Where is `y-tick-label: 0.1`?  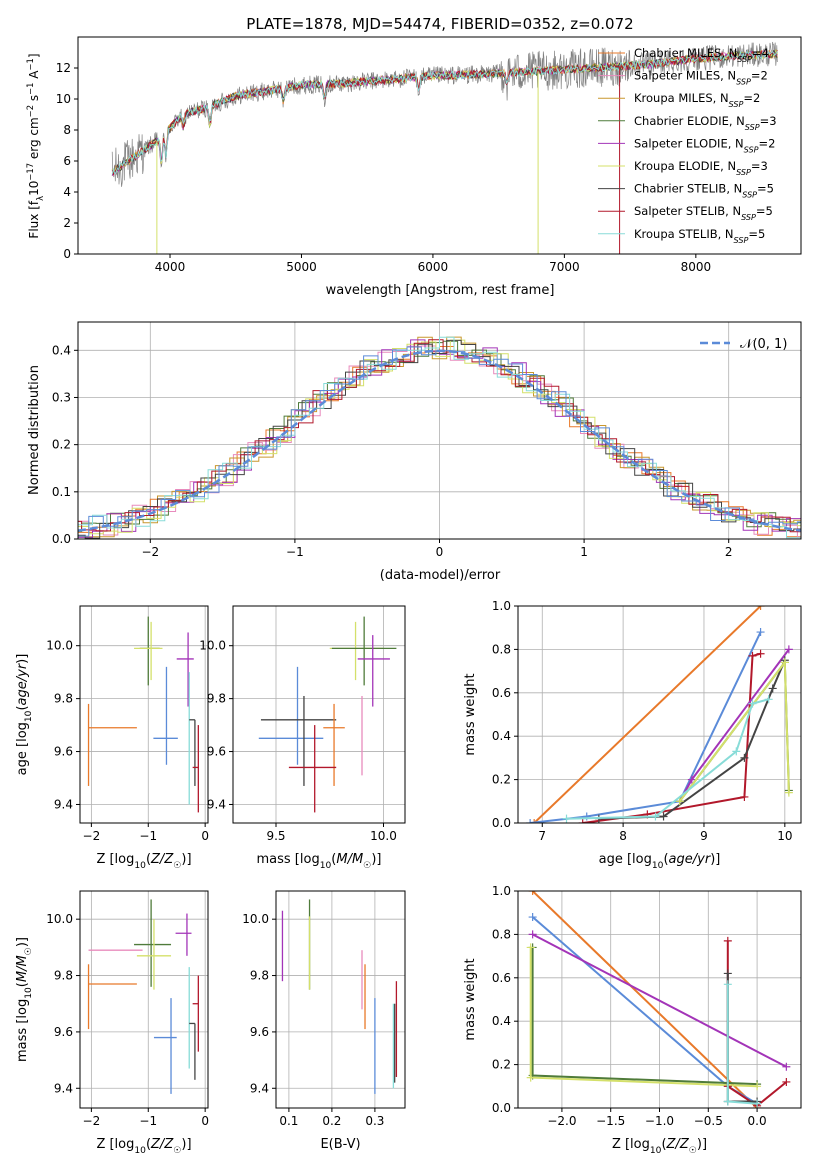
y-tick-label: 0.1 is located at coordinates (61, 492).